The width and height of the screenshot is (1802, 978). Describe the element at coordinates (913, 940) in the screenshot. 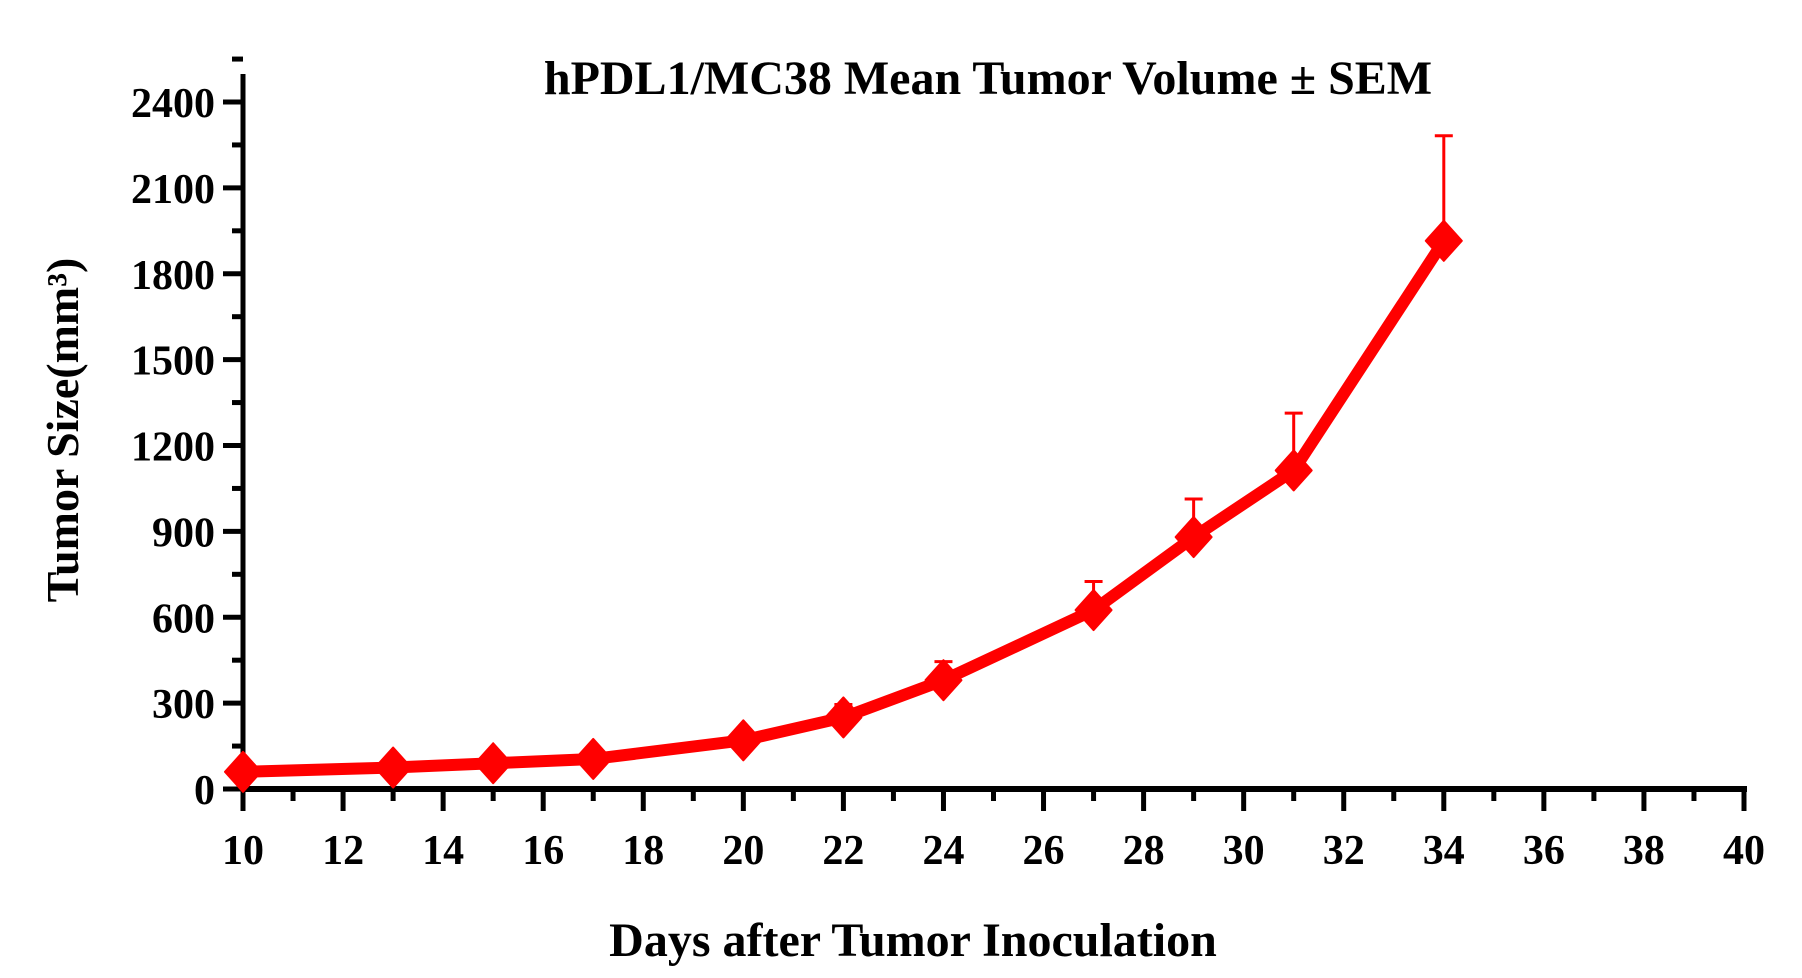

I see `x-axis-label: Days after Tumor Inoculation` at that location.